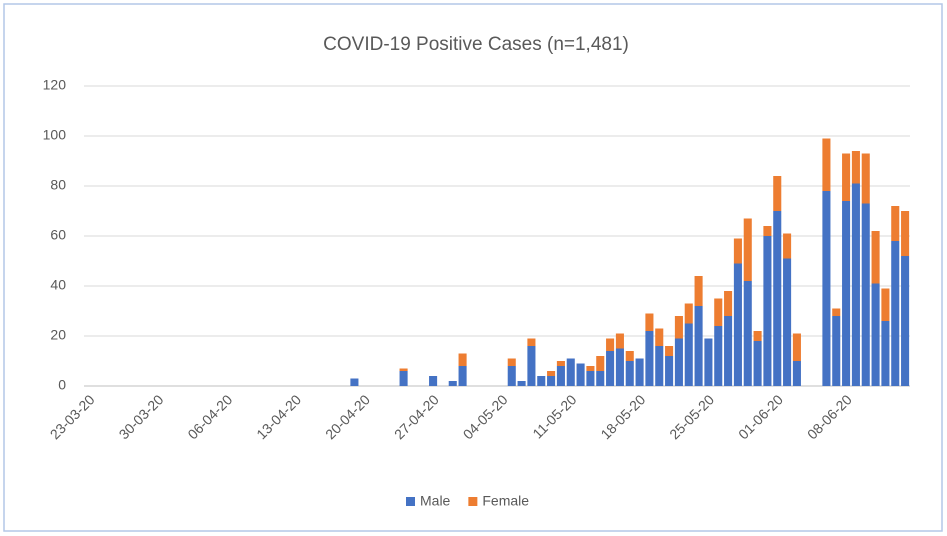 The height and width of the screenshot is (536, 947). I want to click on y-tick-label: 0, so click(62, 385).